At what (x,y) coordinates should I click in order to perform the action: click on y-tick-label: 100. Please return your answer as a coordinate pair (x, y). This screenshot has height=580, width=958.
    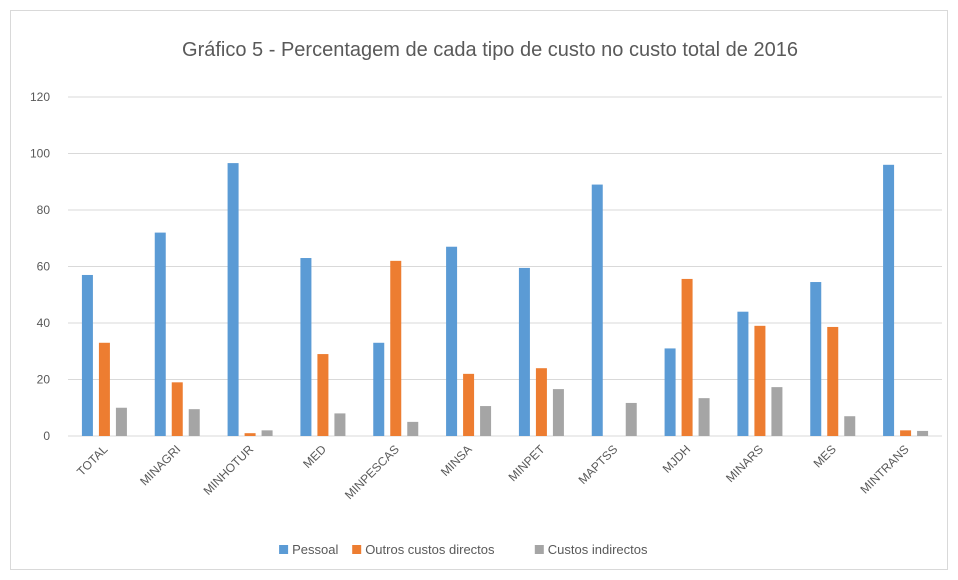
    Looking at the image, I should click on (40, 154).